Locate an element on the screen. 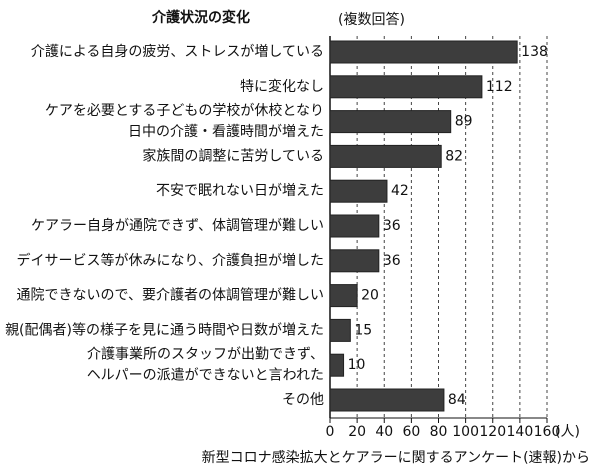 The height and width of the screenshot is (472, 600). x-axis-label: (人) is located at coordinates (567, 432).